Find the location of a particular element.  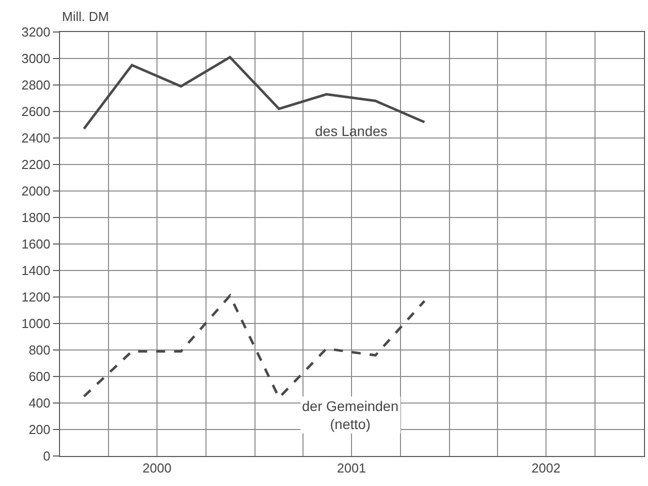

series-label: der Gemeinden (netto) is located at coordinates (350, 415).